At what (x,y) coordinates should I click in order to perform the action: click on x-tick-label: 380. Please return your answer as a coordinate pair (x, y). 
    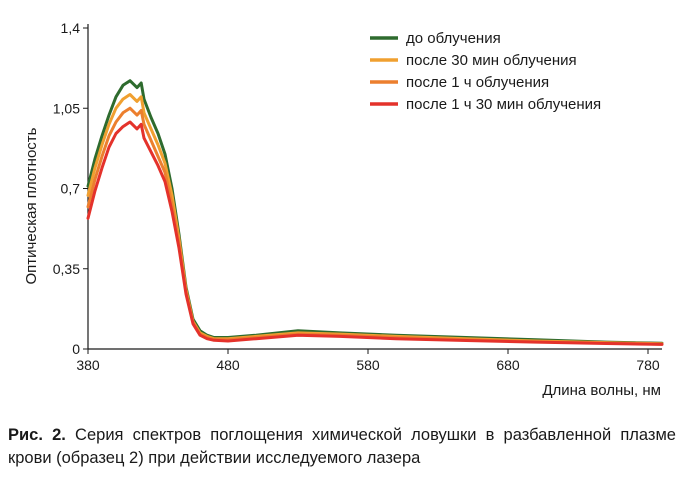
    Looking at the image, I should click on (88, 365).